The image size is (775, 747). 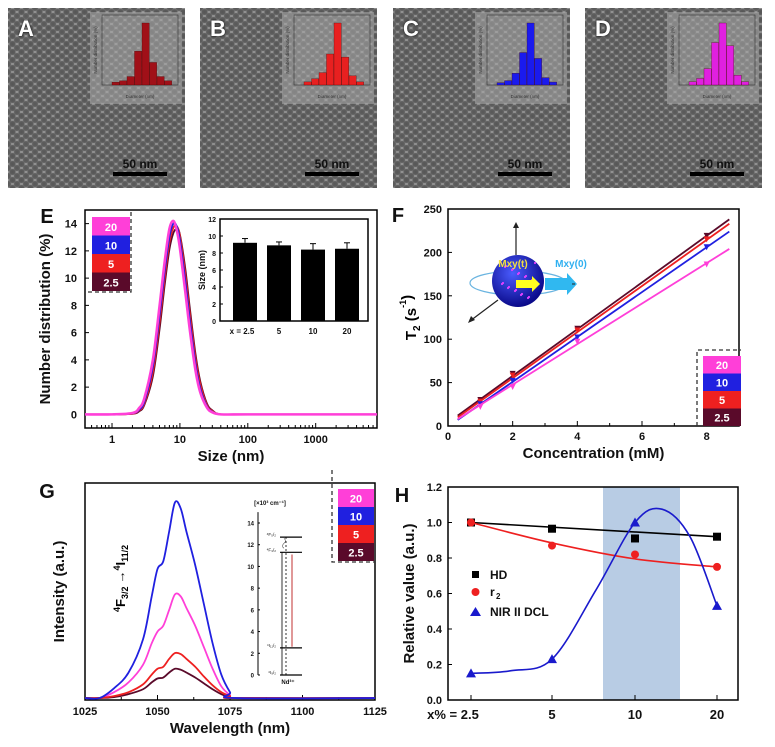 I want to click on energy-tick-label: 10, so click(x=250, y=568).